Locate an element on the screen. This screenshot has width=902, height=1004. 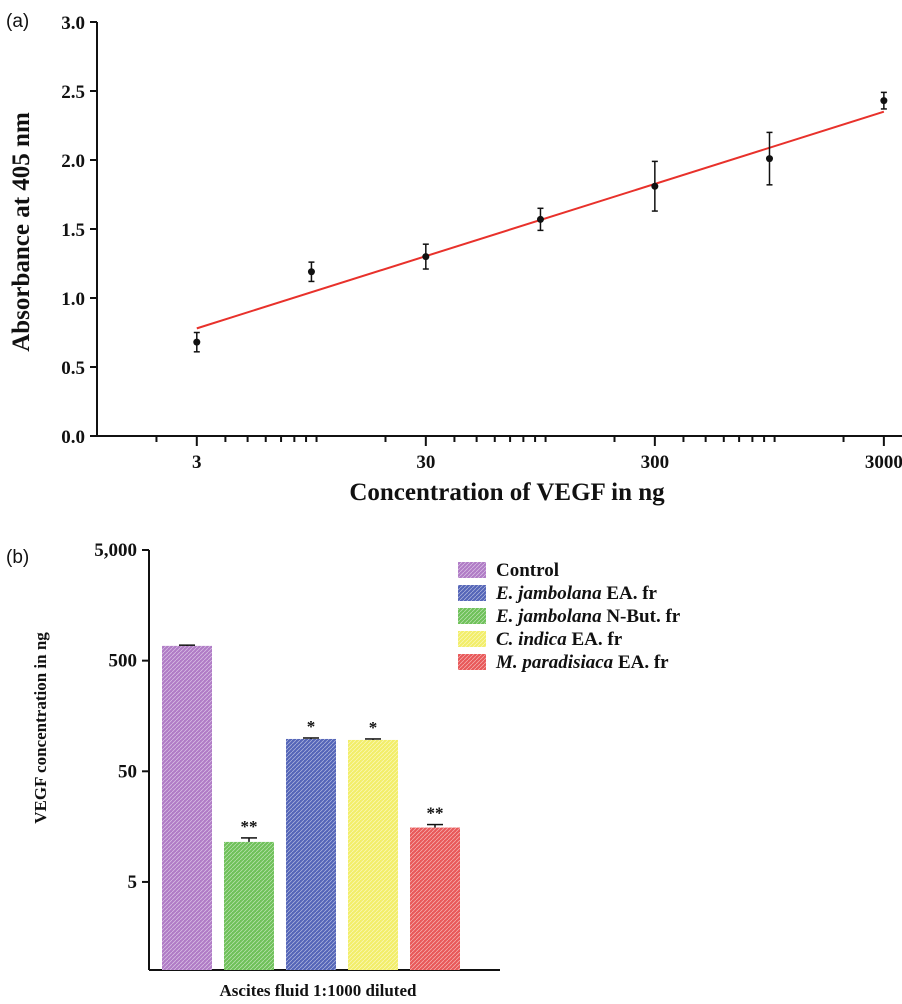
bar-group is located at coordinates (187, 807).